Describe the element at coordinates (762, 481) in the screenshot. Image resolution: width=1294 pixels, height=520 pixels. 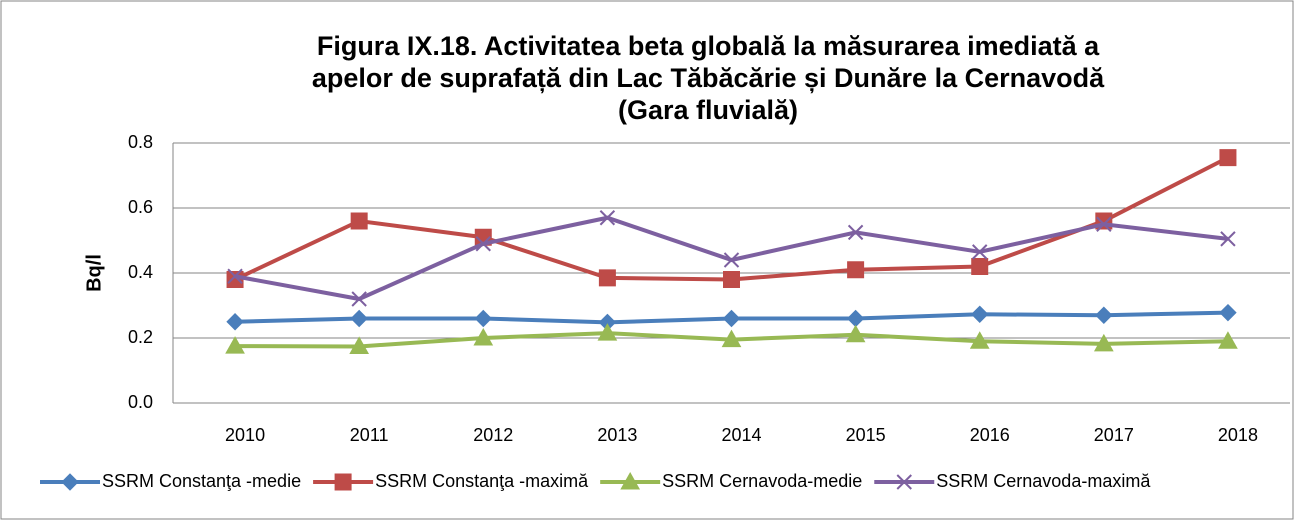
I see `legend-label: SSRM Cernavoda-medie` at that location.